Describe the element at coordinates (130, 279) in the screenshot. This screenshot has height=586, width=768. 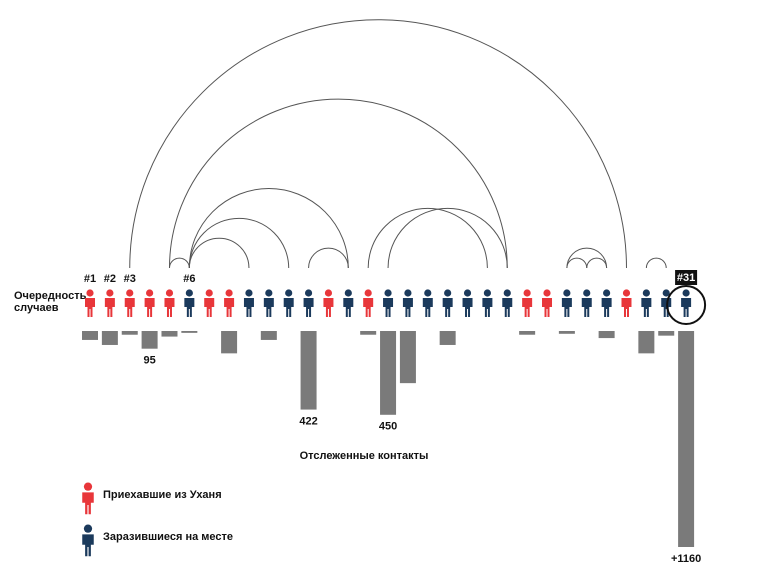
I see `case-label: #3` at that location.